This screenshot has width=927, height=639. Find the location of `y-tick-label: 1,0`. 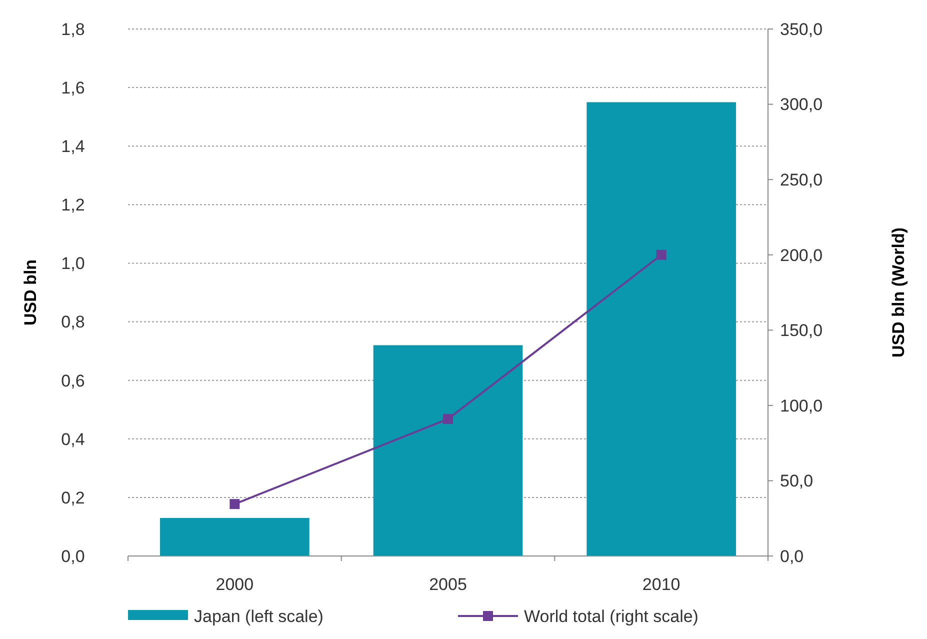

y-tick-label: 1,0 is located at coordinates (73, 264).